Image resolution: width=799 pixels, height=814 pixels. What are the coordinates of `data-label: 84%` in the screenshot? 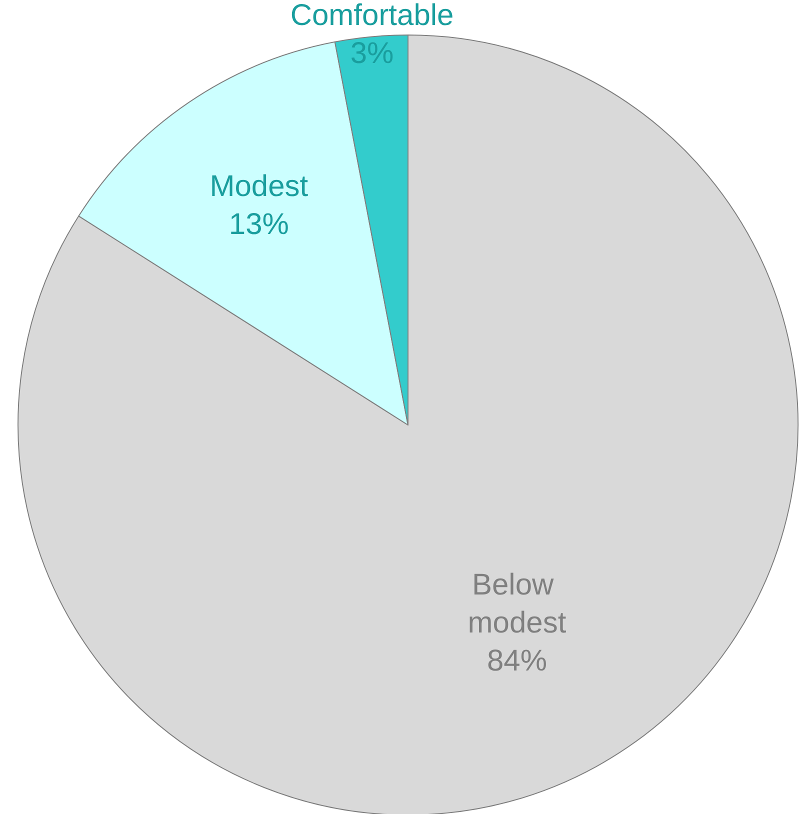 It's located at (516, 661).